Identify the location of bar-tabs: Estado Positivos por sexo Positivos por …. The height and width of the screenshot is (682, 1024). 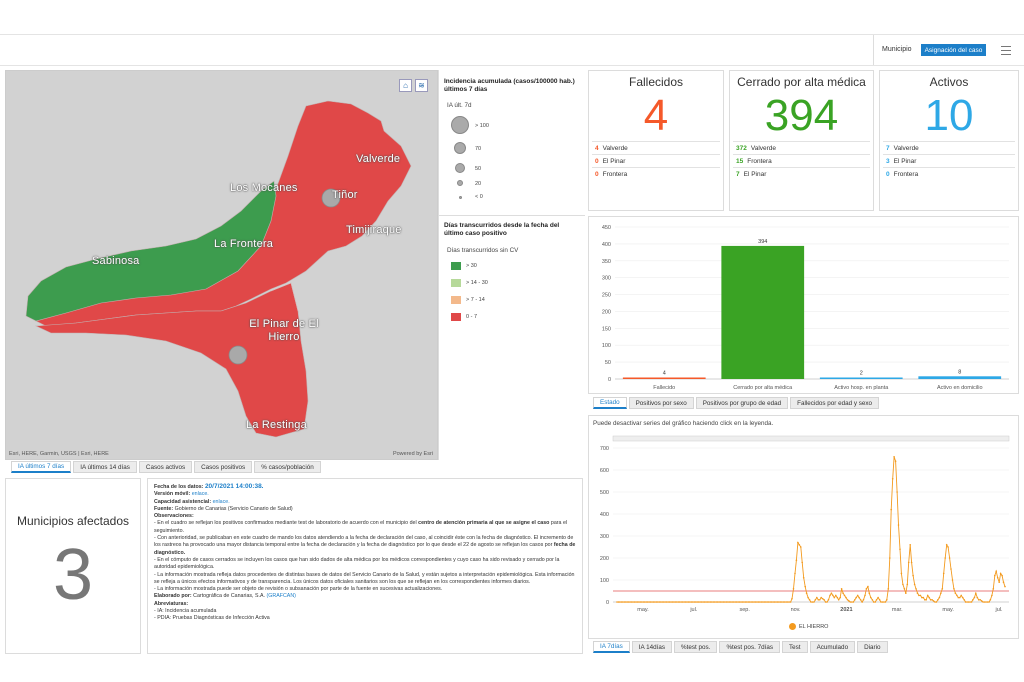
(736, 403).